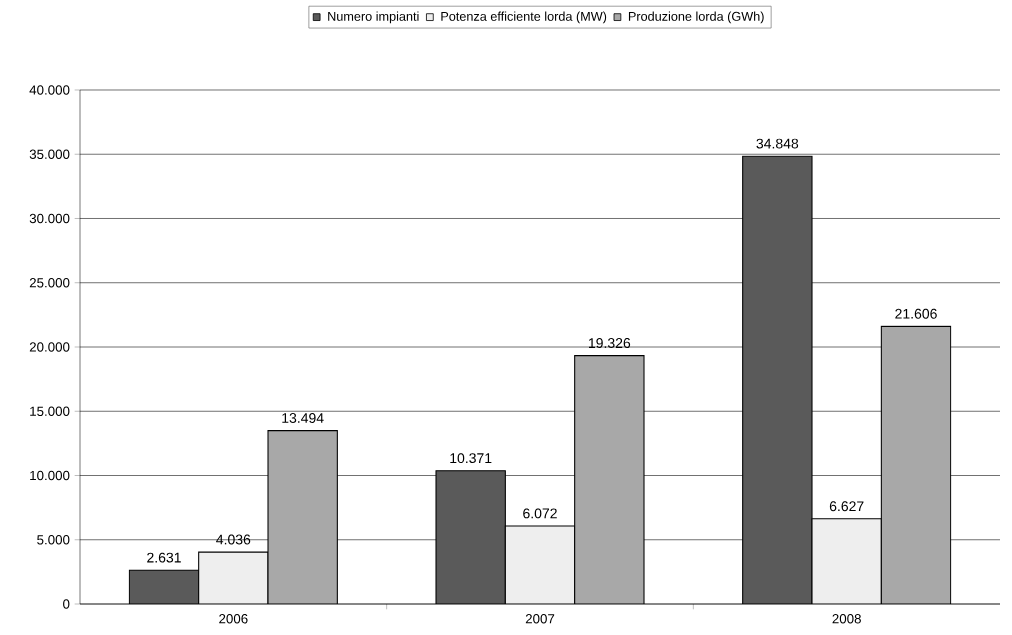  Describe the element at coordinates (233, 539) in the screenshot. I see `data-label: 4.036` at that location.